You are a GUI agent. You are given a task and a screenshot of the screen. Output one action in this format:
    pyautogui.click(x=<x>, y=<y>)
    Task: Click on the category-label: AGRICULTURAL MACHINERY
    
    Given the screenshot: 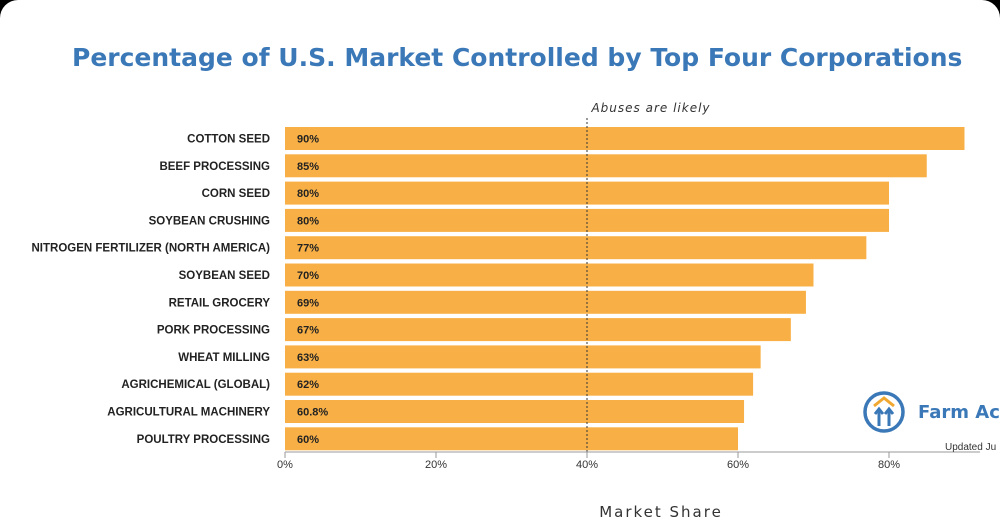 What is the action you would take?
    pyautogui.click(x=188, y=413)
    